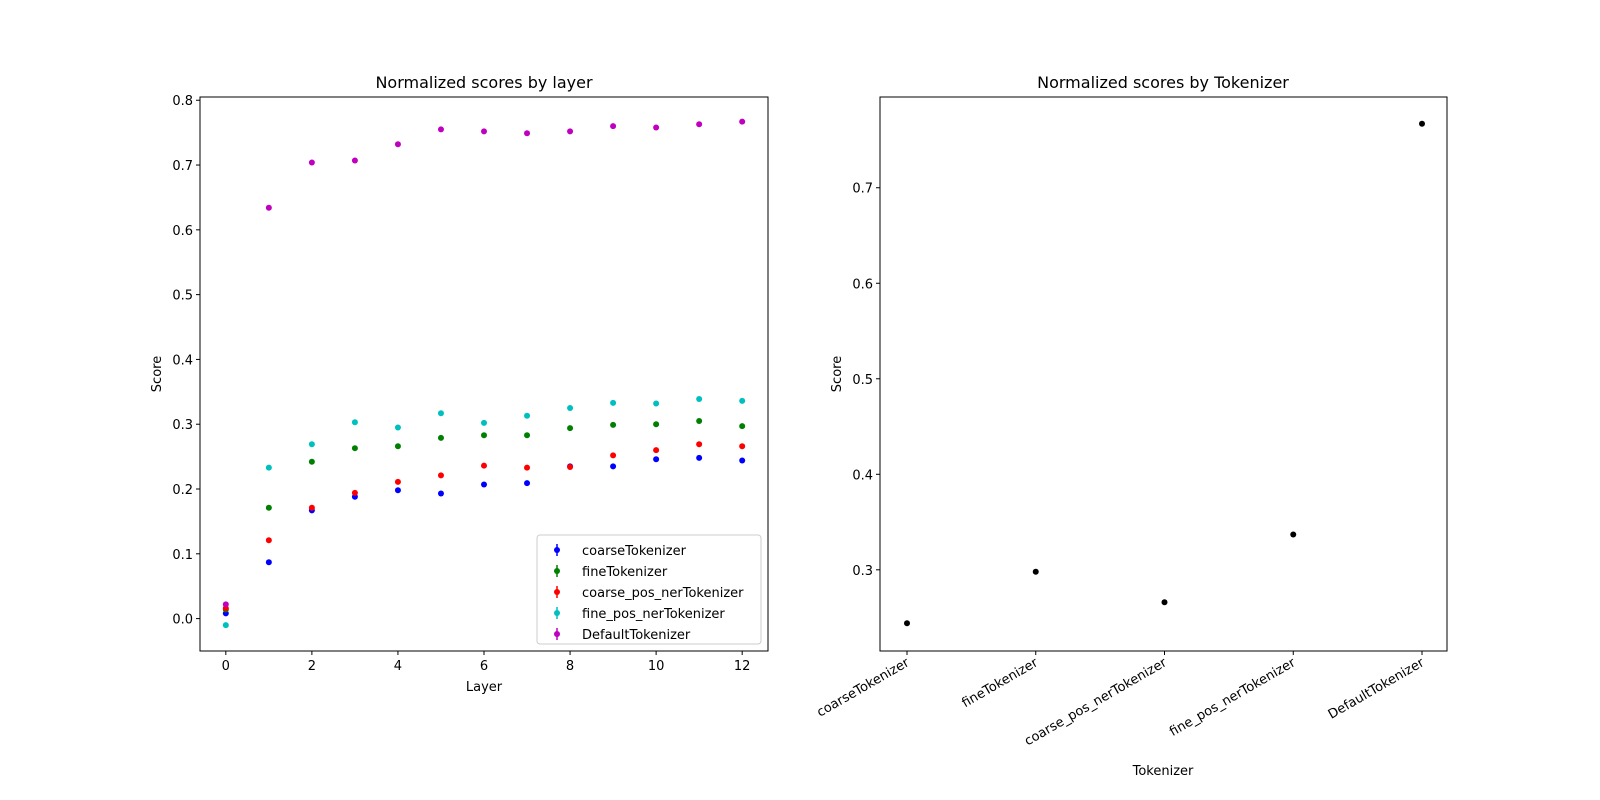  I want to click on legend-label: fineTokenizer, so click(625, 572).